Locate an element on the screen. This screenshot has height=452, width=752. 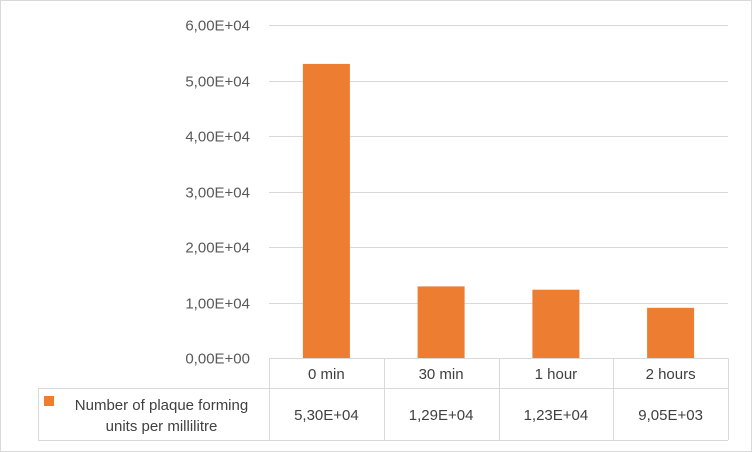
x-category-label: 1 hour is located at coordinates (556, 374).